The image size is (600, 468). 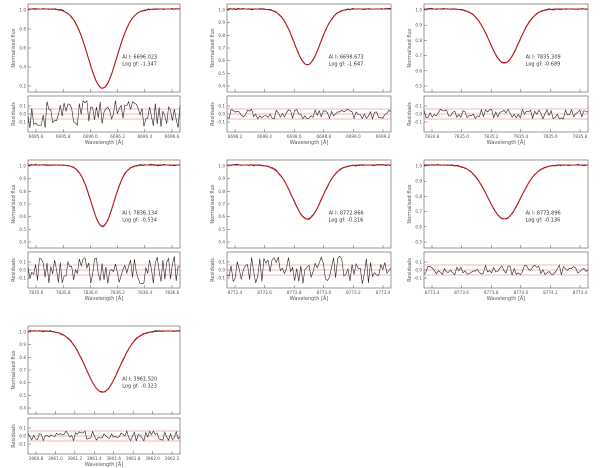 What do you see at coordinates (346, 65) in the screenshot?
I see `loggf-annotation: Log gf: -1.647` at bounding box center [346, 65].